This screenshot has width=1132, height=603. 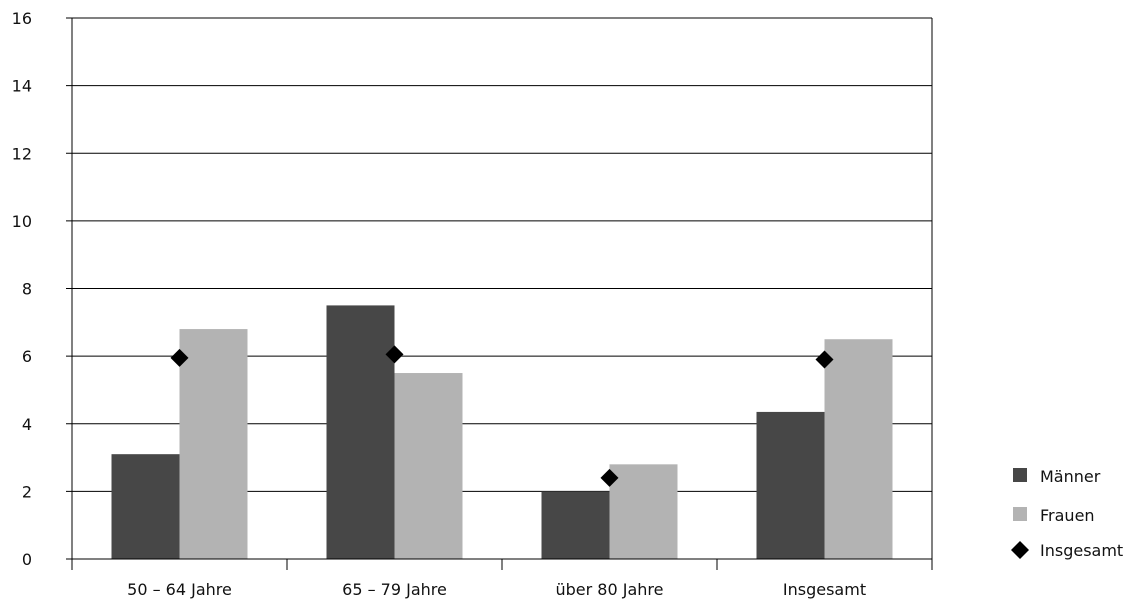 I want to click on legend-label-maenner: Männer, so click(x=1070, y=476).